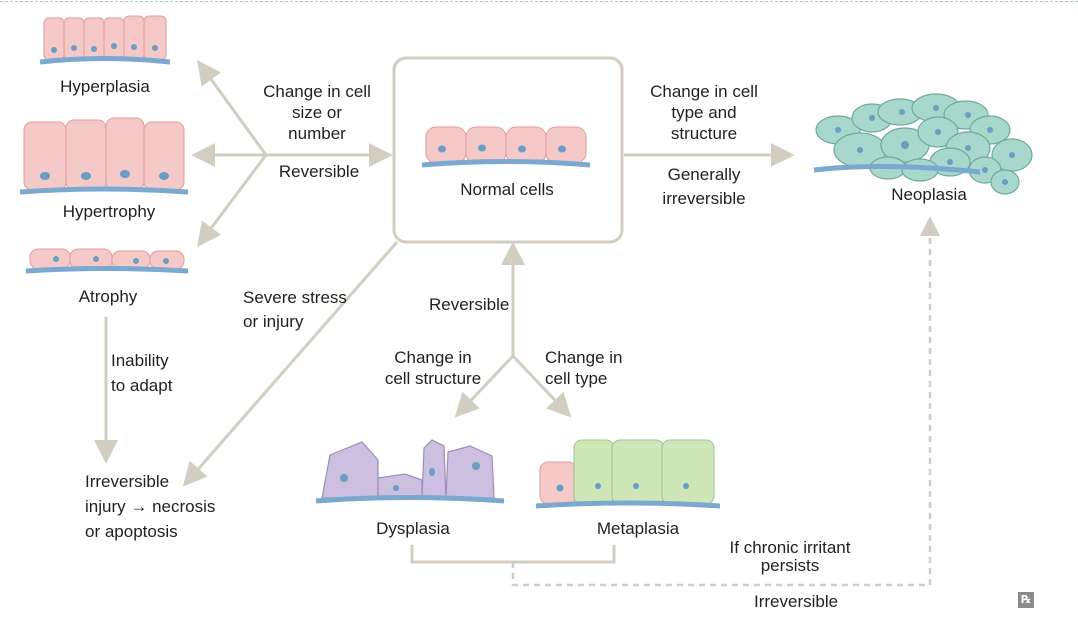 This screenshot has height=644, width=1078. What do you see at coordinates (292, 153) in the screenshot?
I see `left-arrows` at bounding box center [292, 153].